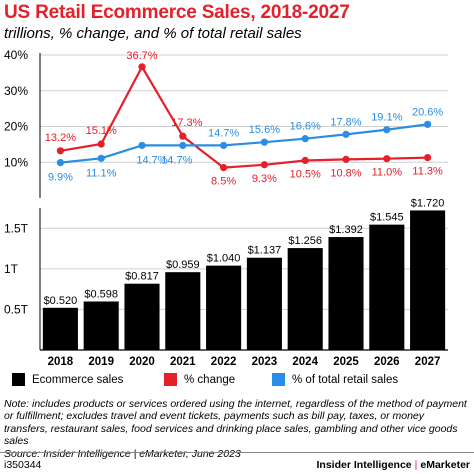  I want to click on bar-value-label: $0.959, so click(183, 265).